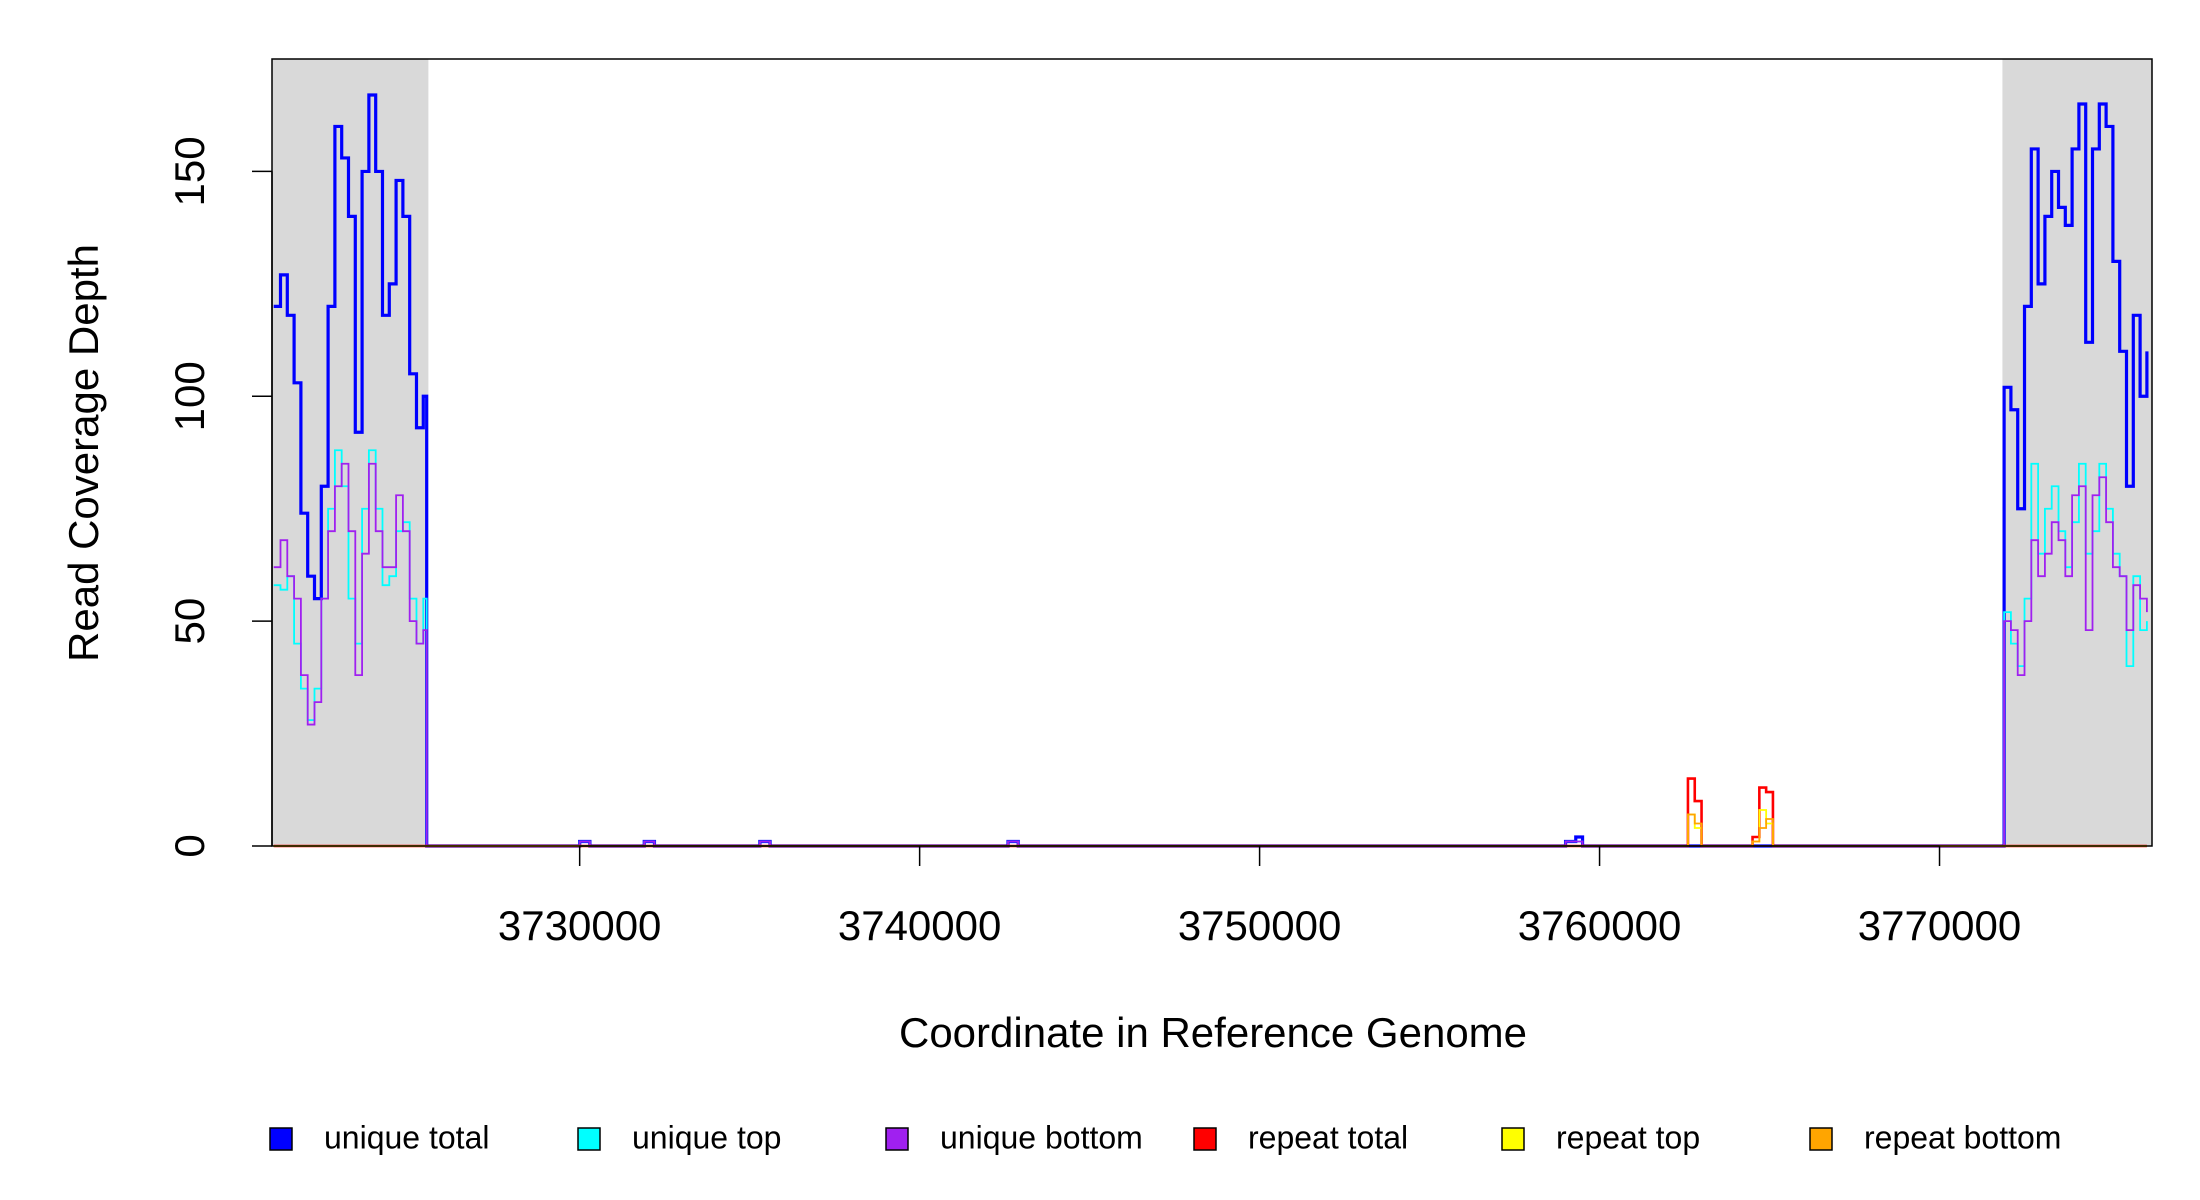 This screenshot has height=1200, width=2200. I want to click on y-tick-label: 50, so click(189, 621).